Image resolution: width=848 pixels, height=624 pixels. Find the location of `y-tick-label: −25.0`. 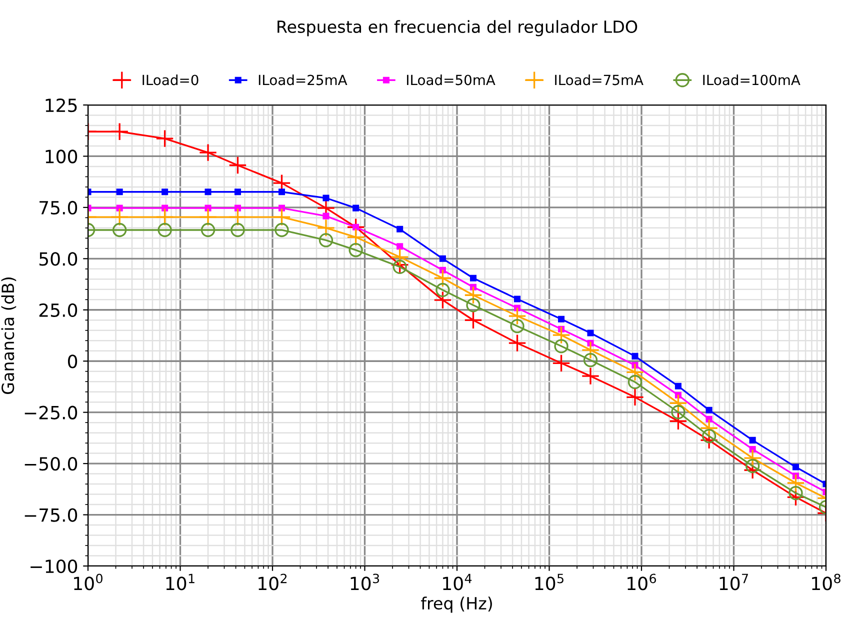

y-tick-label: −25.0 is located at coordinates (51, 413).